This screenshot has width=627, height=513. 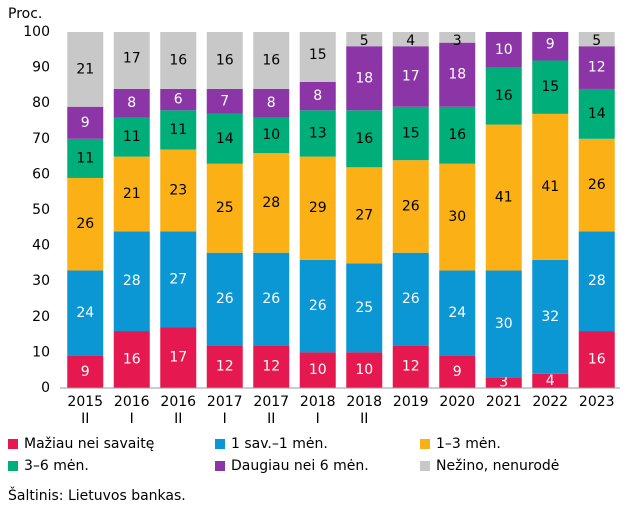 What do you see at coordinates (36, 32) in the screenshot?
I see `y-tick-label: 100` at bounding box center [36, 32].